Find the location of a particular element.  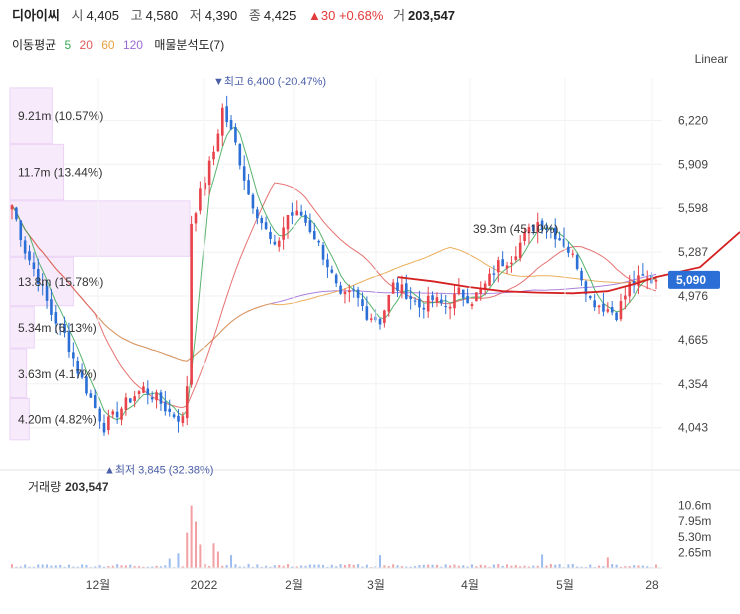

volume-profile-label: 매물분석도(7) is located at coordinates (189, 45).